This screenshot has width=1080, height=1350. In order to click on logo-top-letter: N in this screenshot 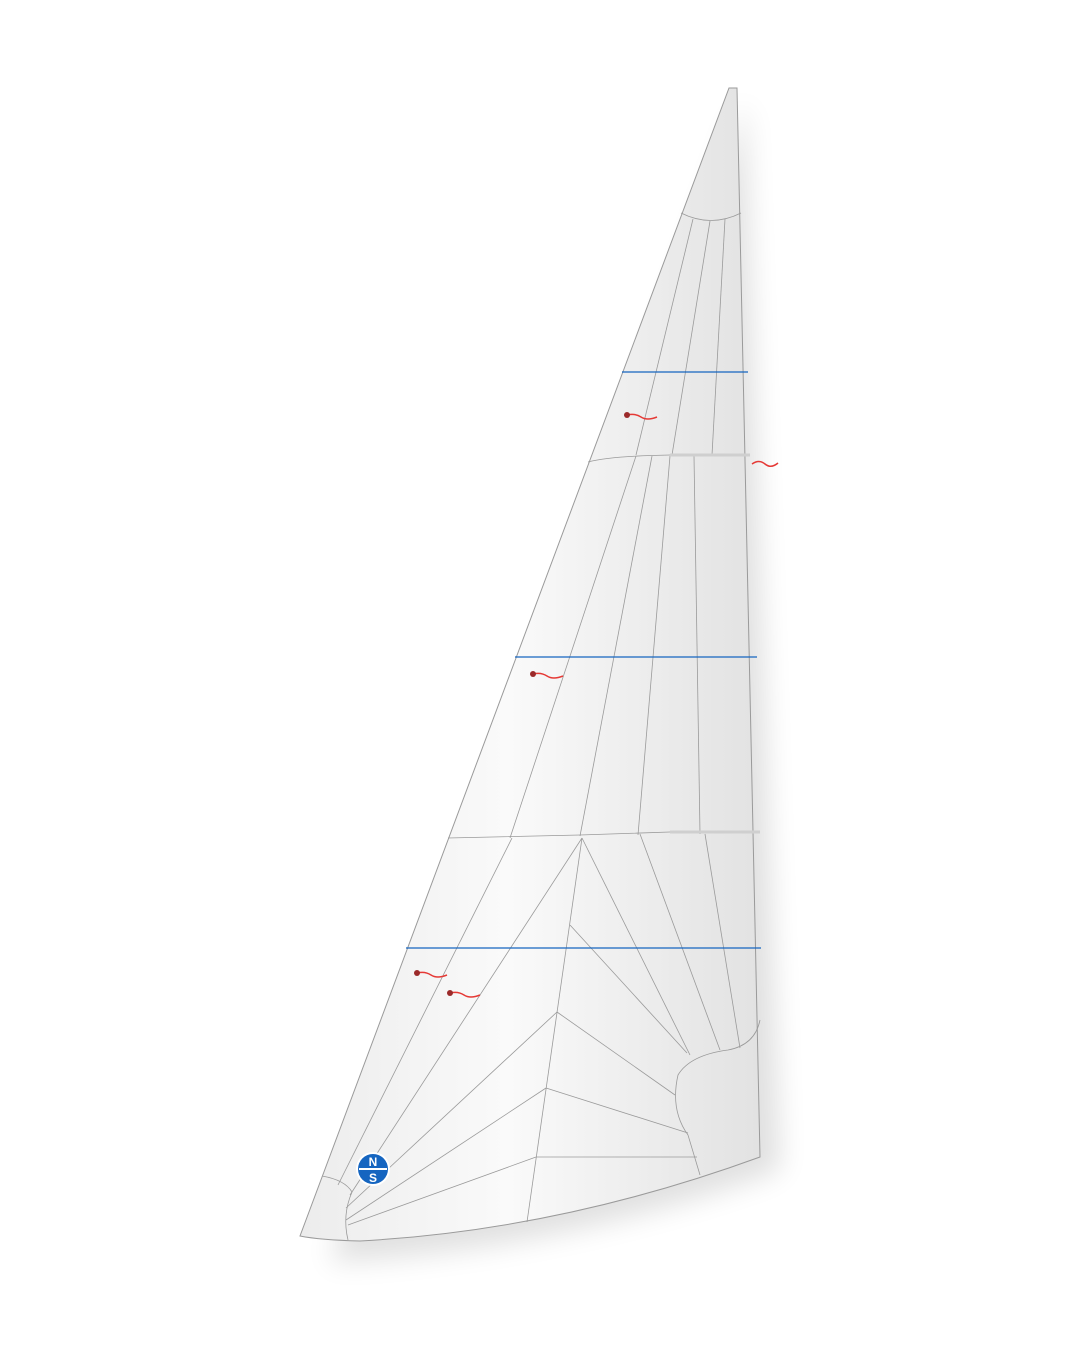, I will do `click(373, 1162)`.